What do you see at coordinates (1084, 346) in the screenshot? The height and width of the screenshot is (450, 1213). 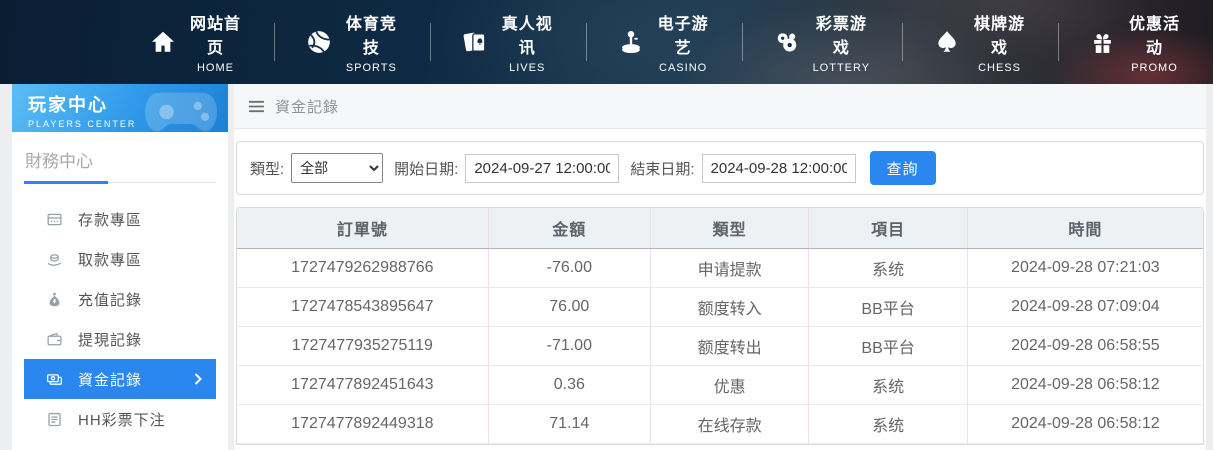 I see `table-cell: 2024-09-28 06:58:55` at bounding box center [1084, 346].